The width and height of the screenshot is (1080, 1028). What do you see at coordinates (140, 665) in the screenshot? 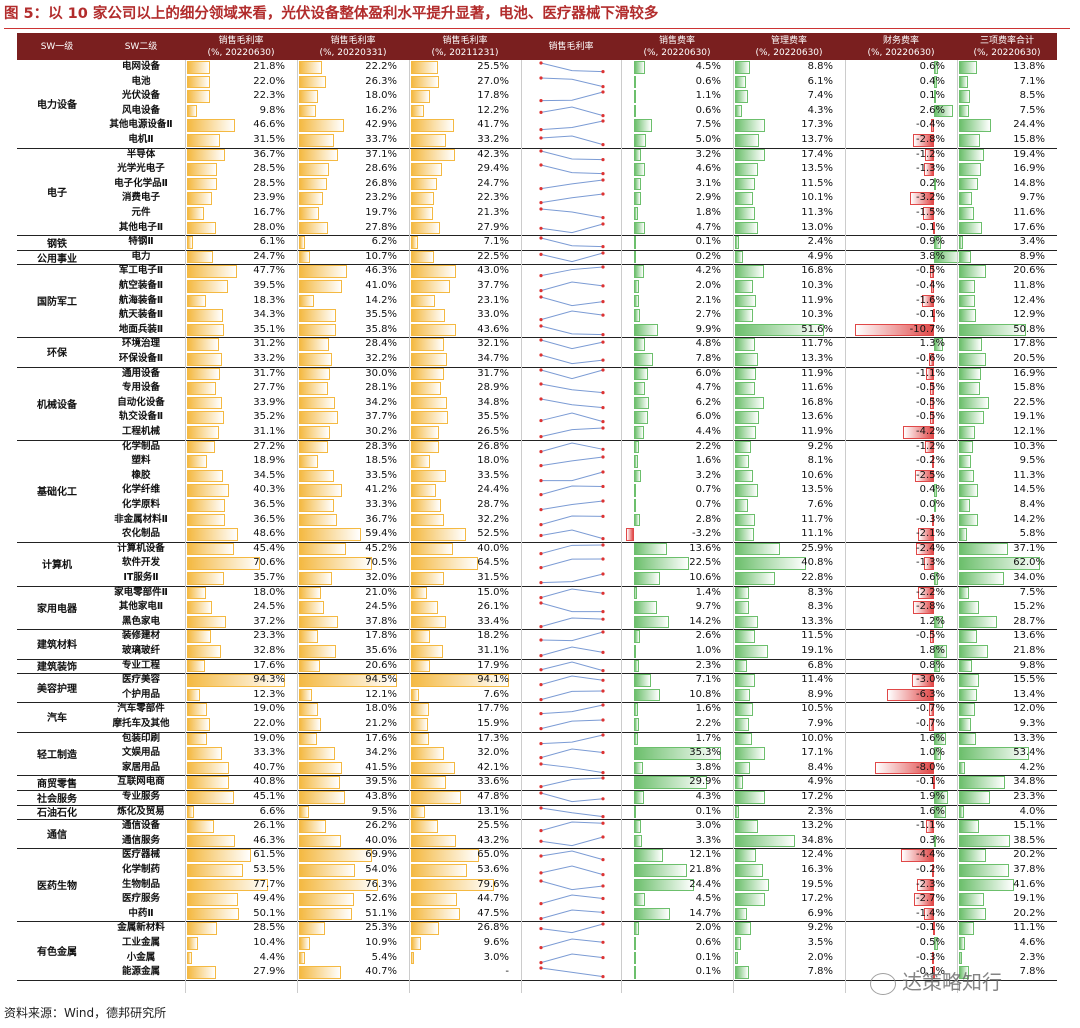
I see `sw2-label: 专业工程` at bounding box center [140, 665].